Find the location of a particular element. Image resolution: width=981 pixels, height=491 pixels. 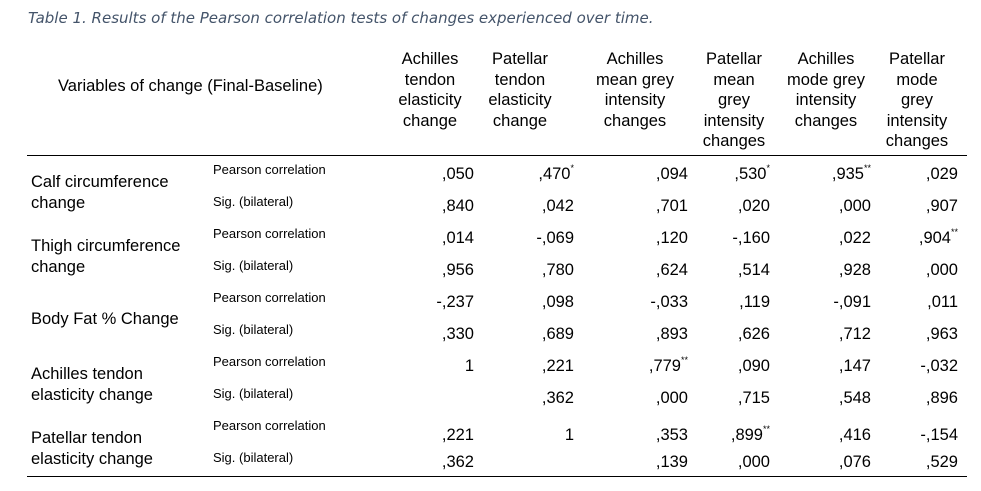

cell-value: -,033 is located at coordinates (669, 302).